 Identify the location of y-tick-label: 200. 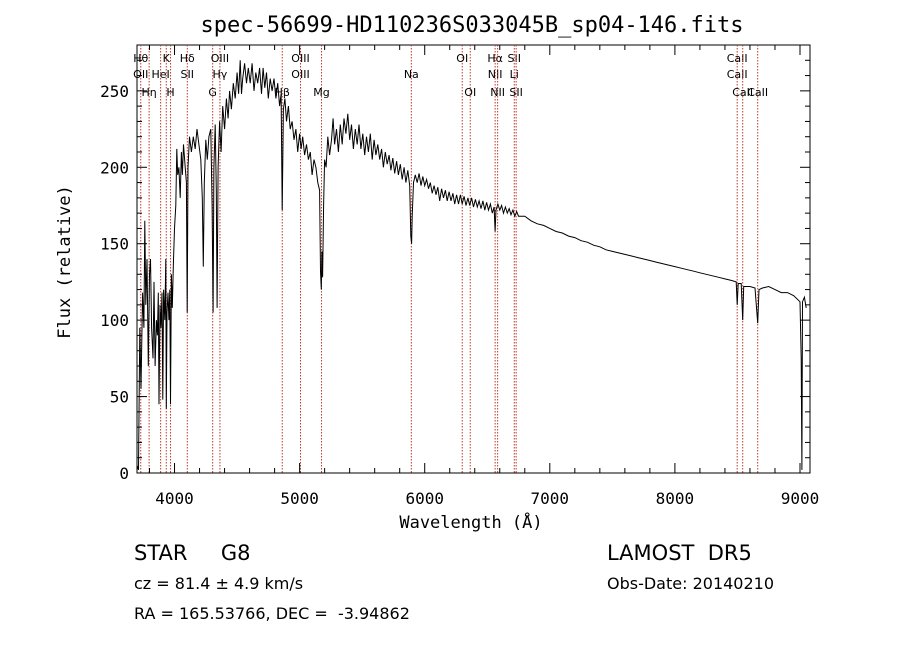
(114, 167).